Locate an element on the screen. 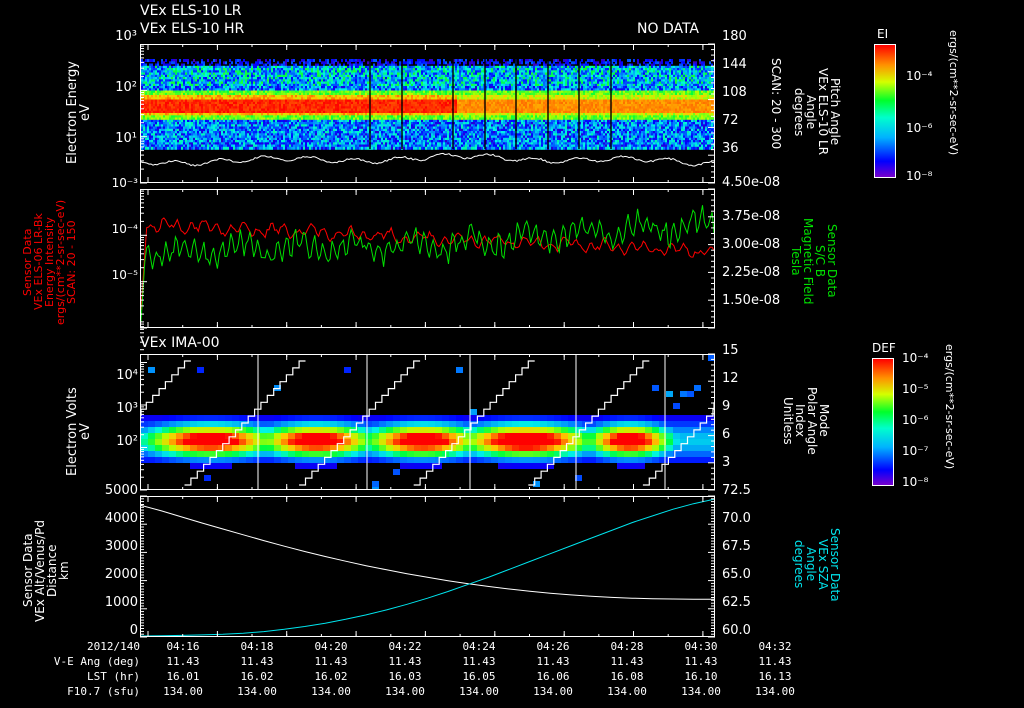 This screenshot has width=1024, height=708. table-row-label: F10.7 (sfu) is located at coordinates (103, 691).